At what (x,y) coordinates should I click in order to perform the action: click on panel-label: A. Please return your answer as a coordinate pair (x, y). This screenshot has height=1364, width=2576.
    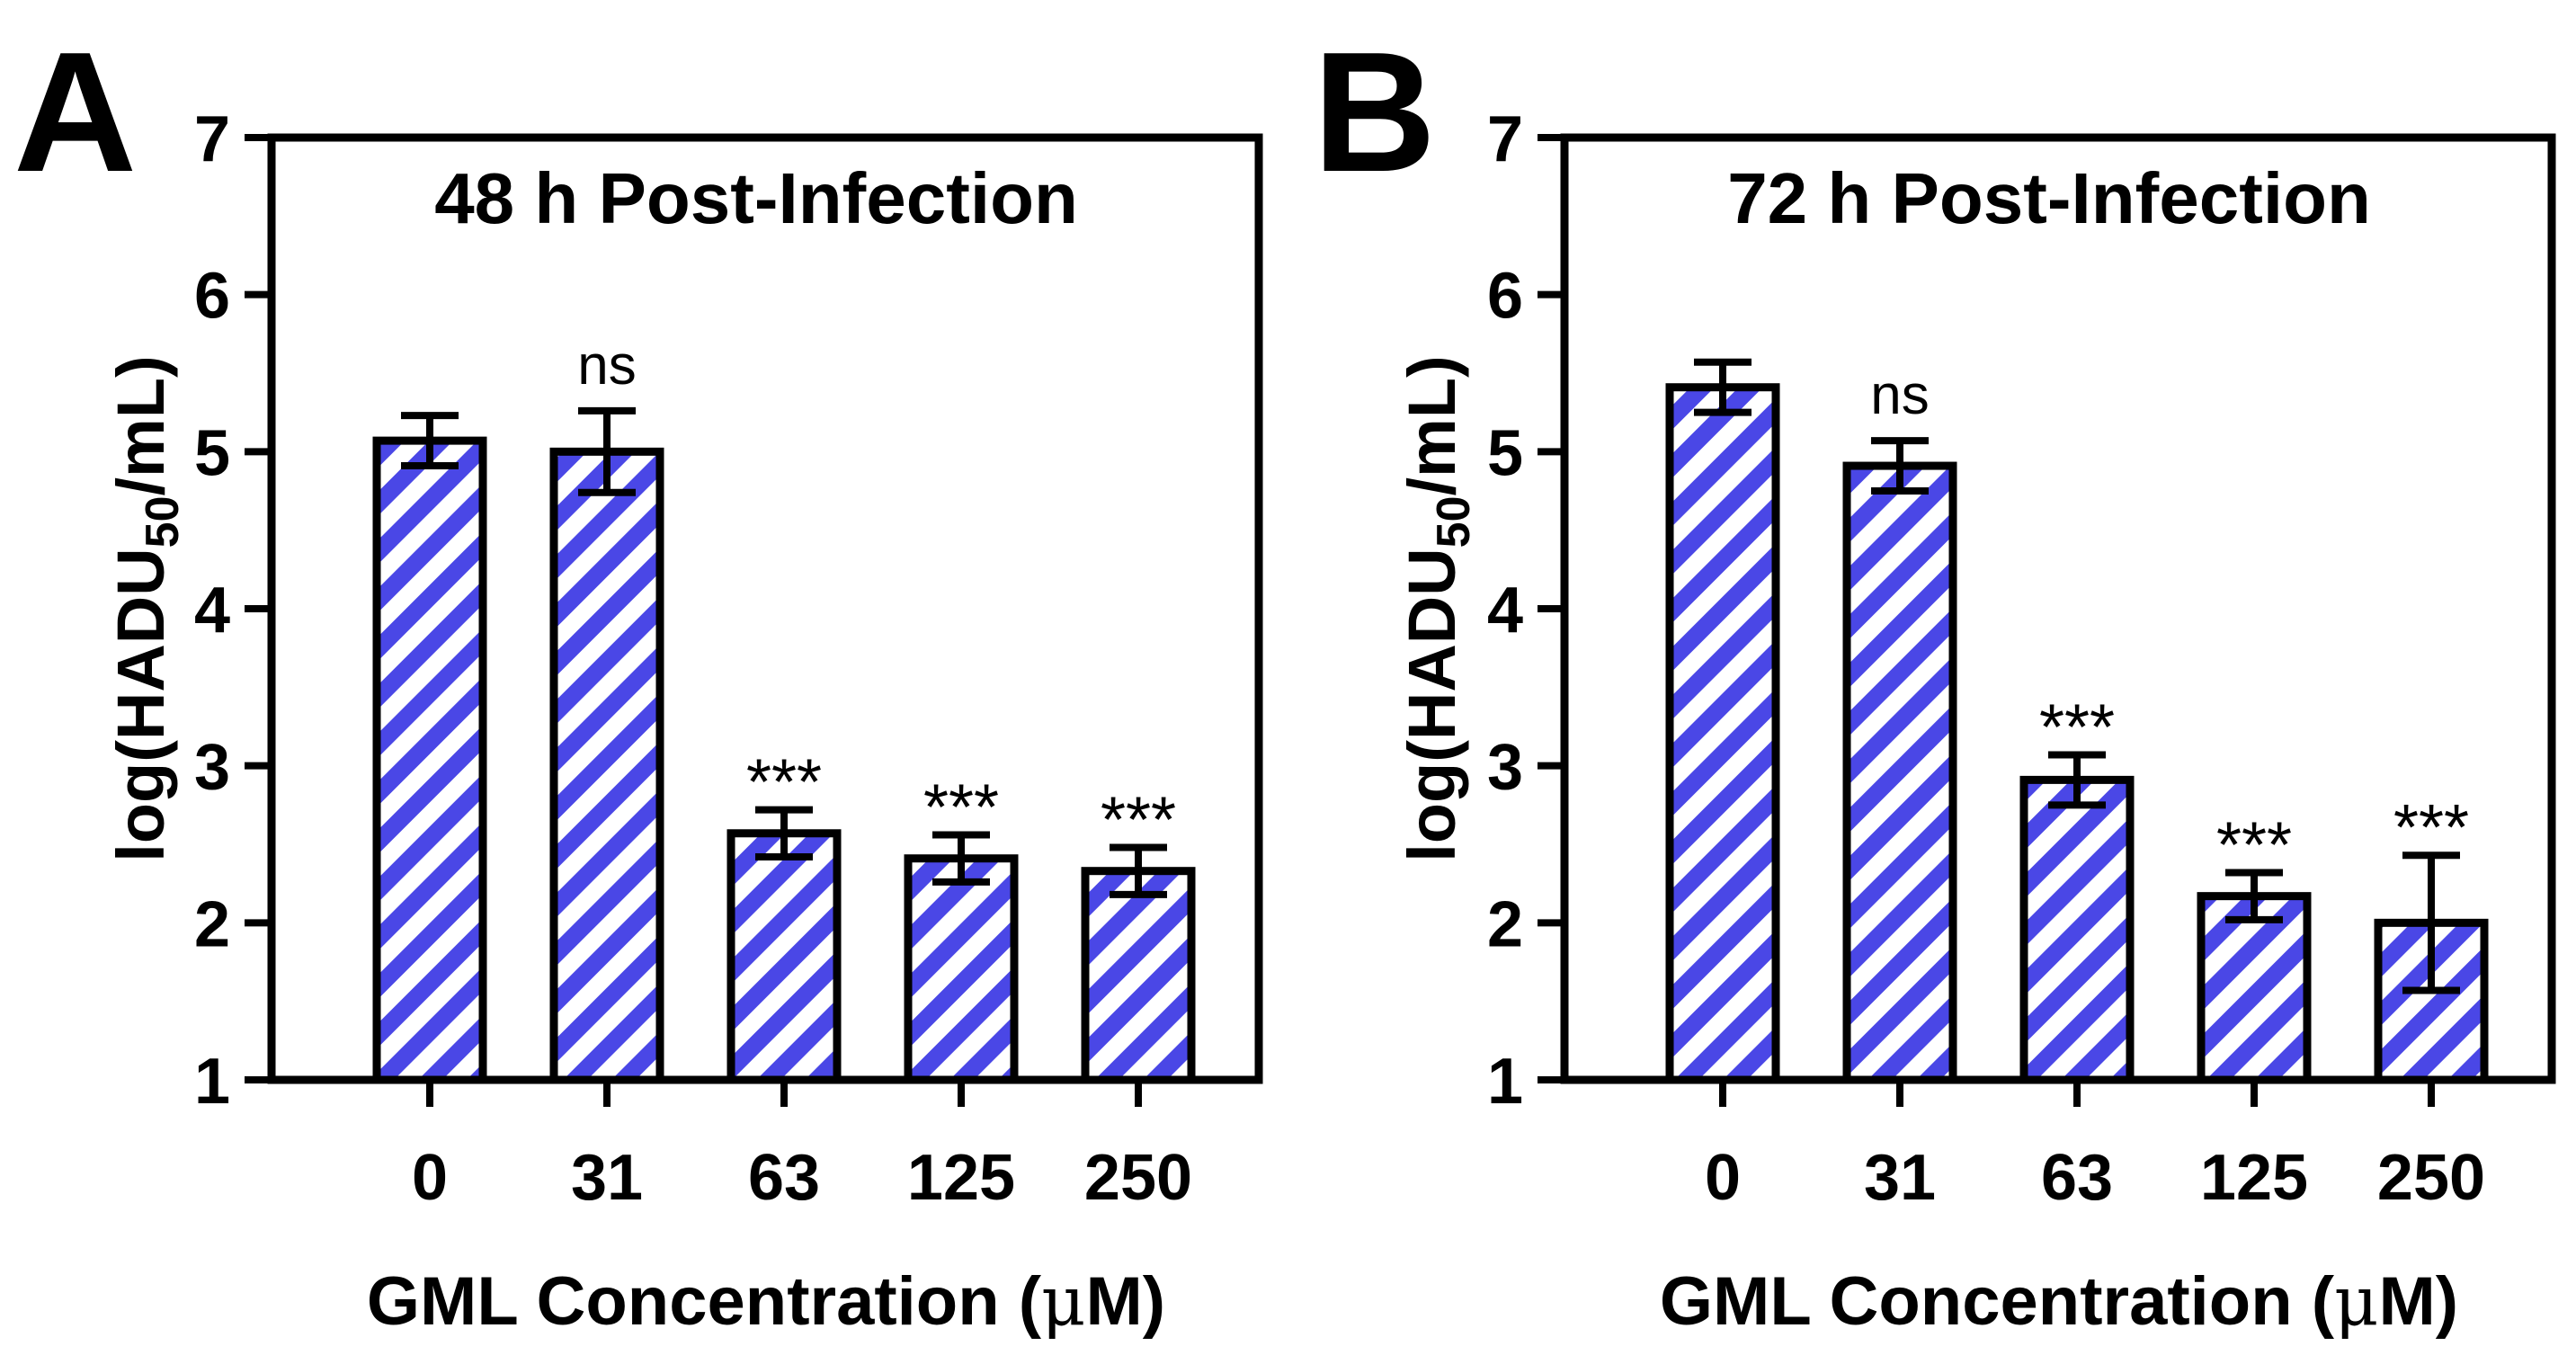
    Looking at the image, I should click on (75, 112).